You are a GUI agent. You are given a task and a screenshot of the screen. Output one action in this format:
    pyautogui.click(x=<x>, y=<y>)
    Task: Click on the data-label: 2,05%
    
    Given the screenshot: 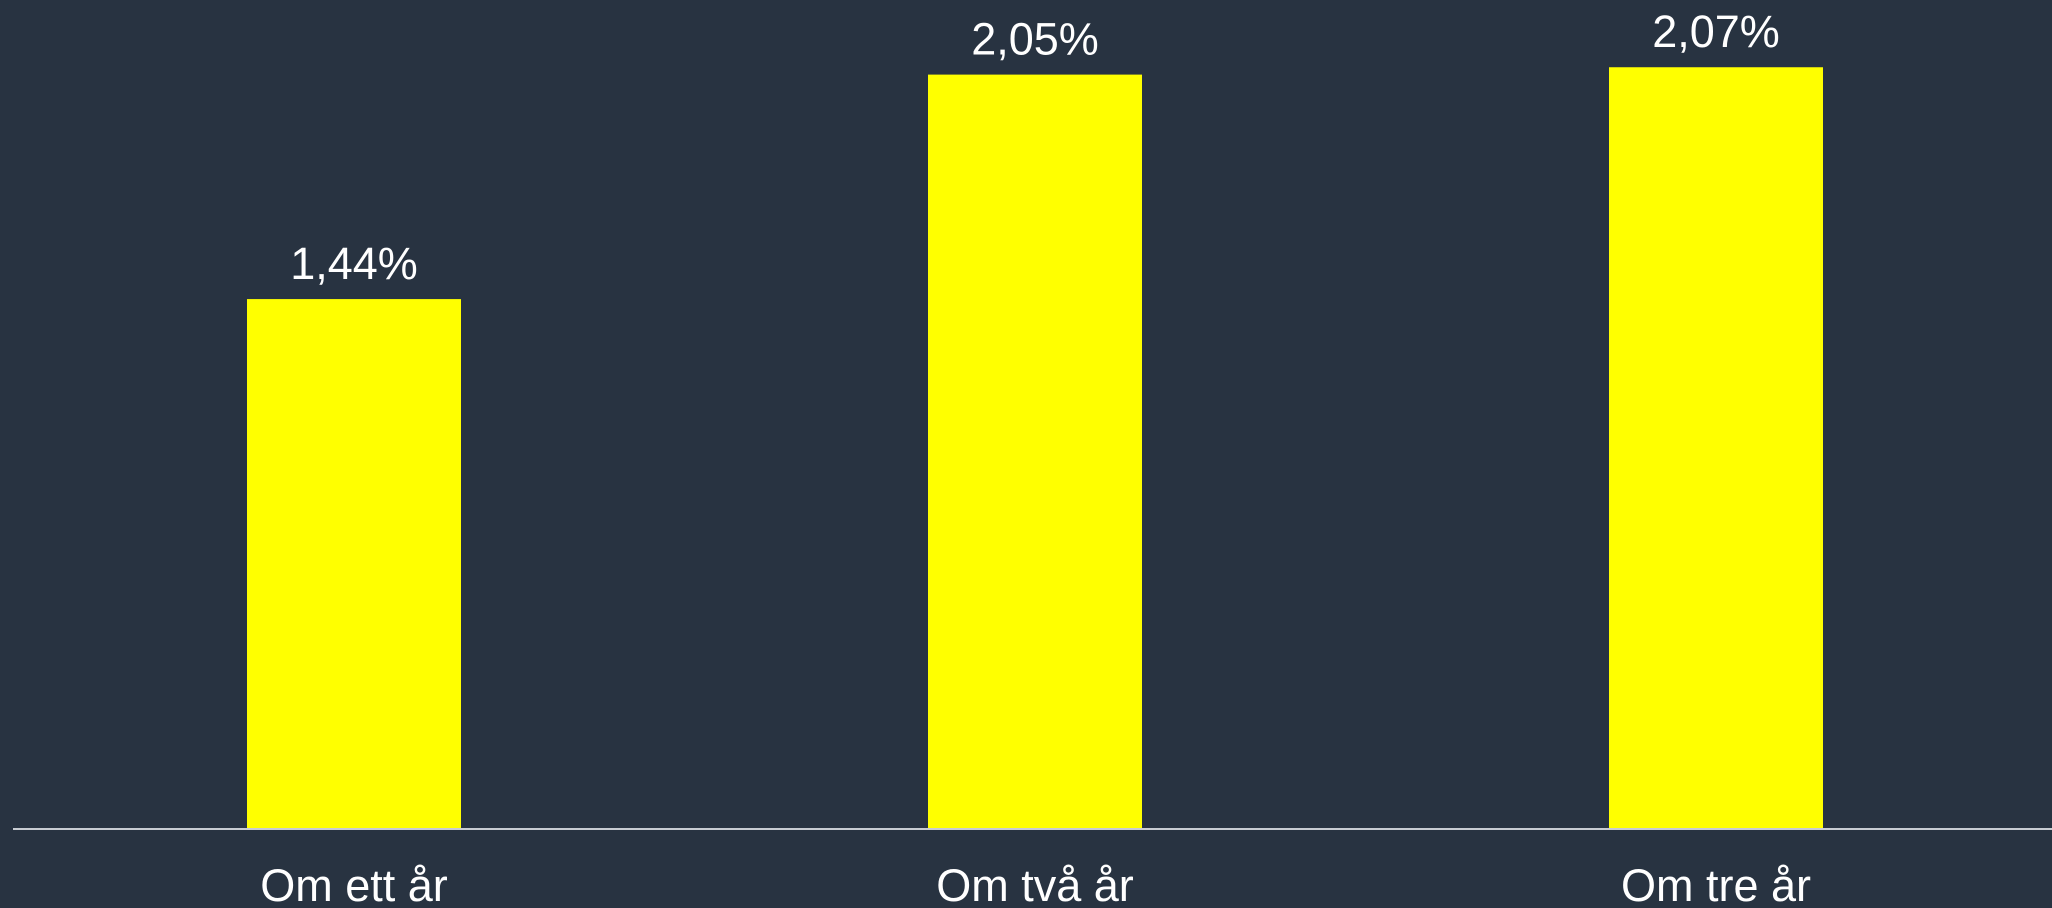 What is the action you would take?
    pyautogui.click(x=1035, y=39)
    